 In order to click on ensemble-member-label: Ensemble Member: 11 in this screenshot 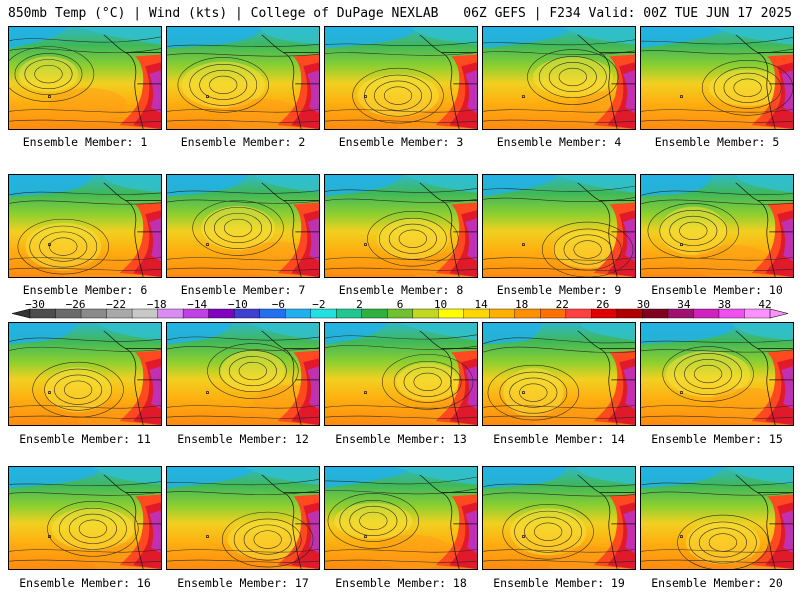, I will do `click(85, 439)`.